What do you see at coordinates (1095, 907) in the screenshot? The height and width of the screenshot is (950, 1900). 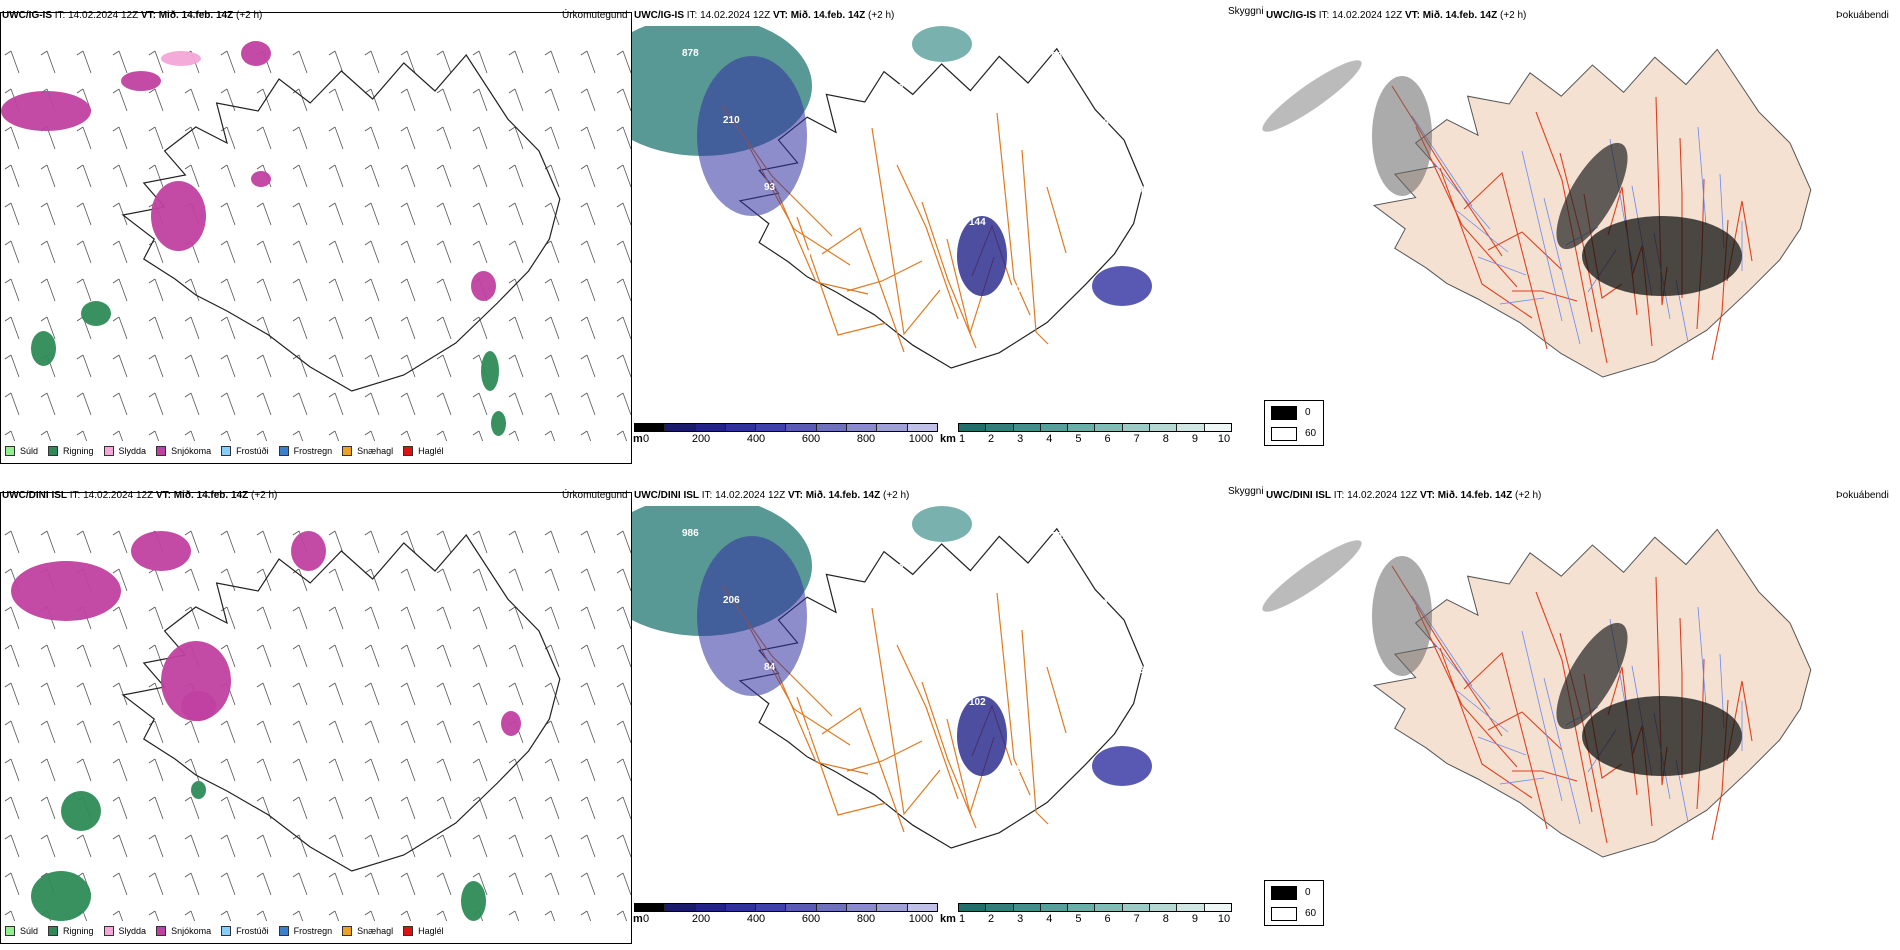 I see `visibility-colorbar-km` at bounding box center [1095, 907].